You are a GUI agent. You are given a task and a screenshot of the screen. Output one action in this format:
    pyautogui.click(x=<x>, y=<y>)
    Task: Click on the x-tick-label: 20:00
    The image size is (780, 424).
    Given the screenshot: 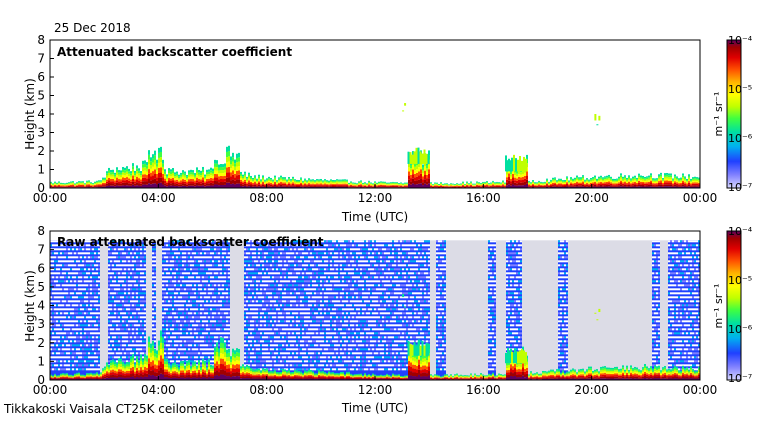 What is the action you would take?
    pyautogui.click(x=591, y=198)
    